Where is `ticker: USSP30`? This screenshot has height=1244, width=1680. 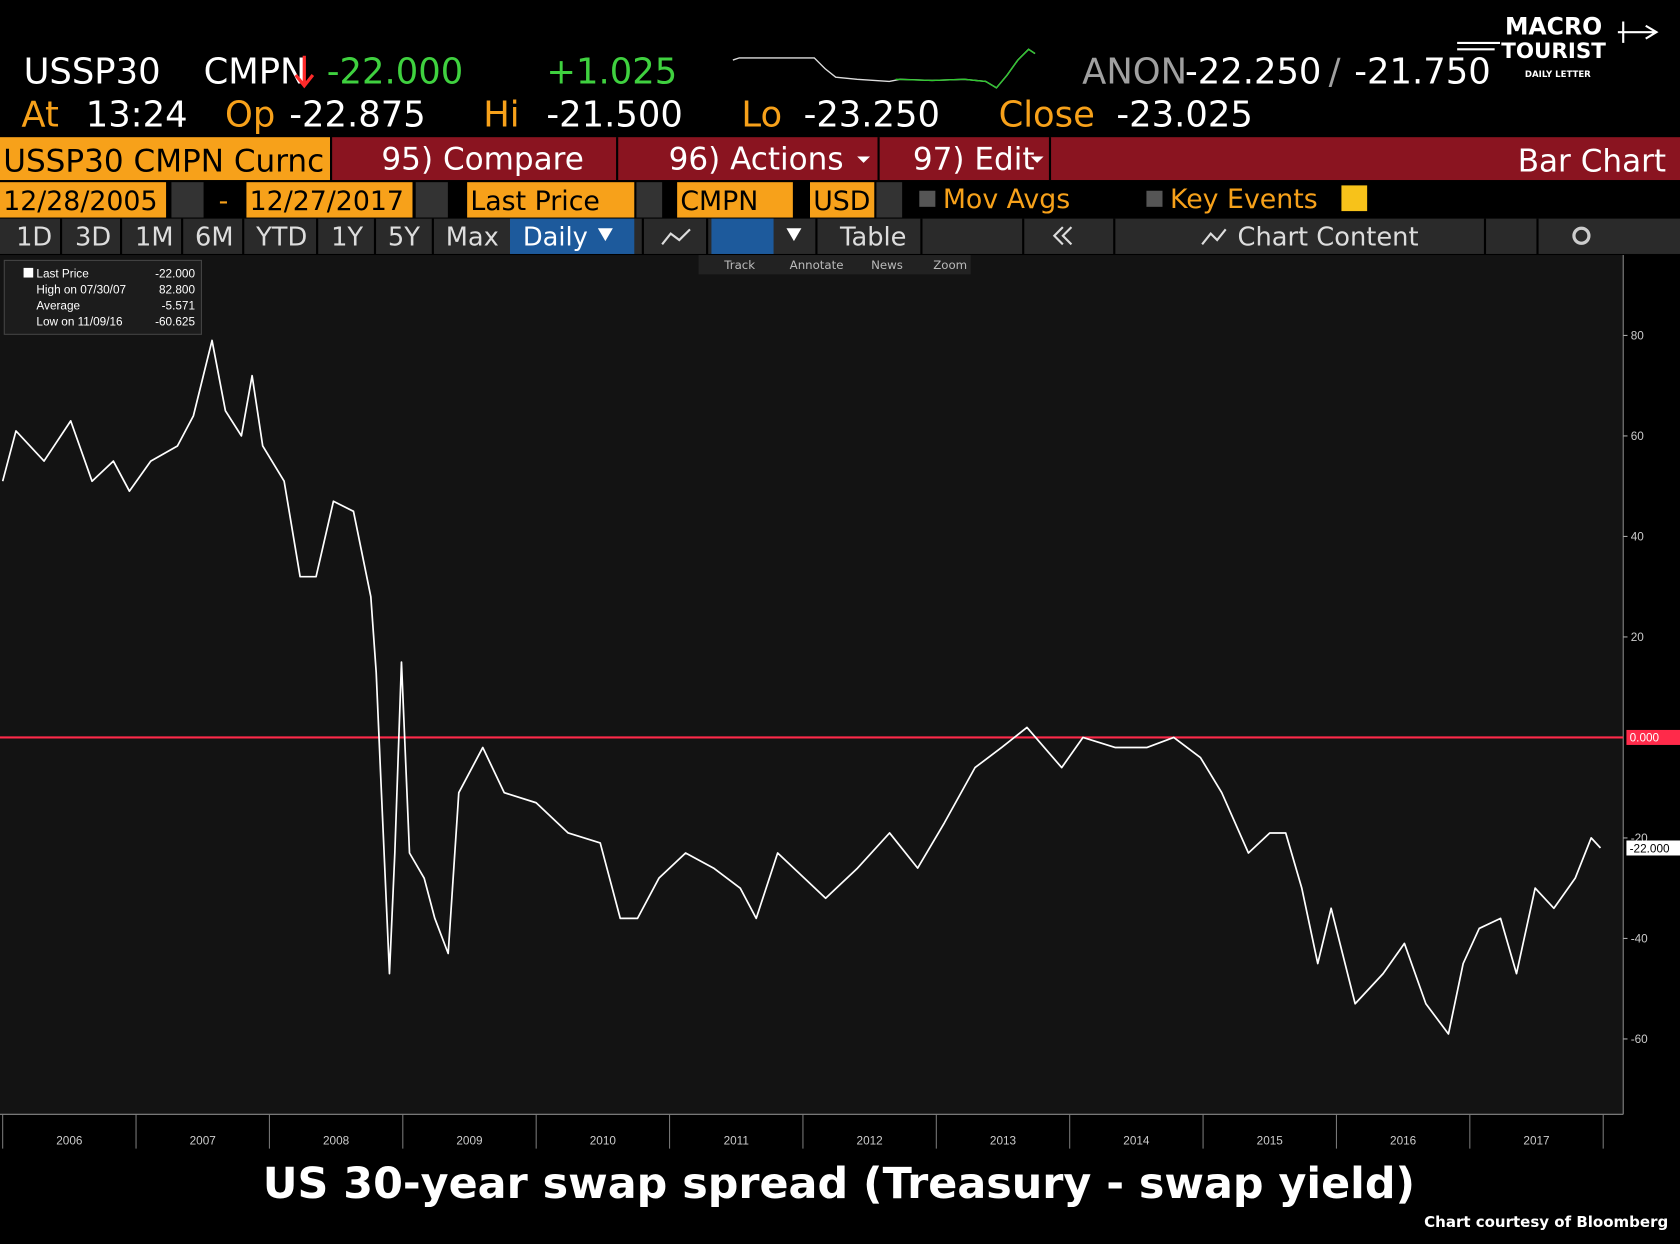 ticker: USSP30 is located at coordinates (92, 72).